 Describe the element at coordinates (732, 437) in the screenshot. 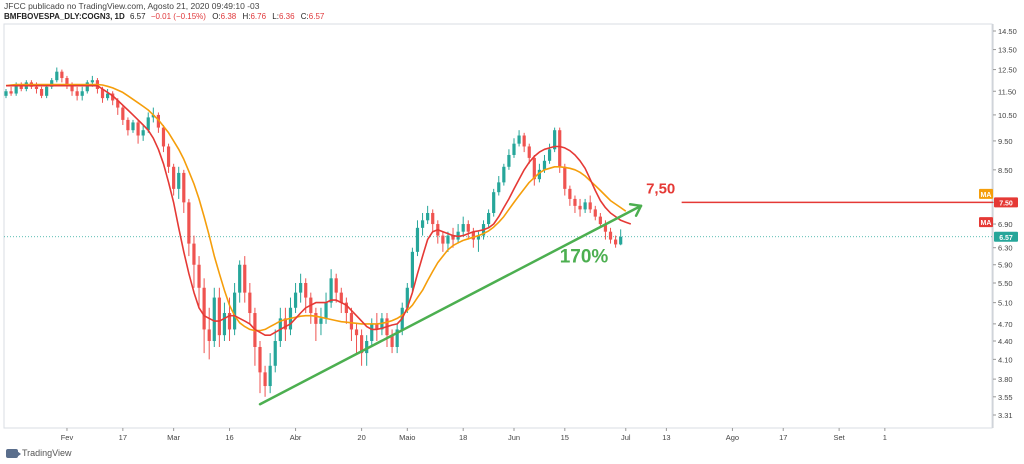

I see `x-tick-label: Ago` at that location.